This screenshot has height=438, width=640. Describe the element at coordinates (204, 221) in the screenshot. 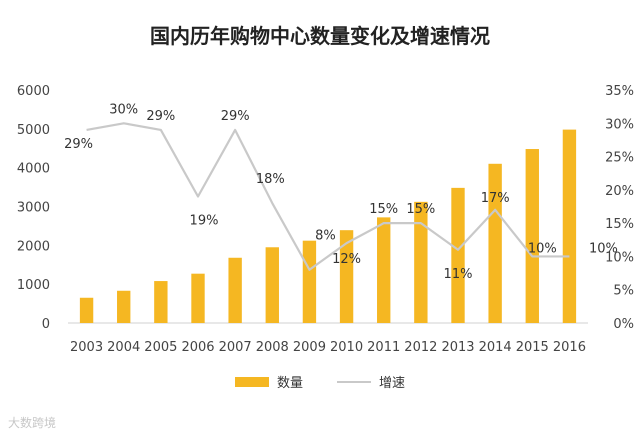

I see `growth-data-label: 19%` at that location.